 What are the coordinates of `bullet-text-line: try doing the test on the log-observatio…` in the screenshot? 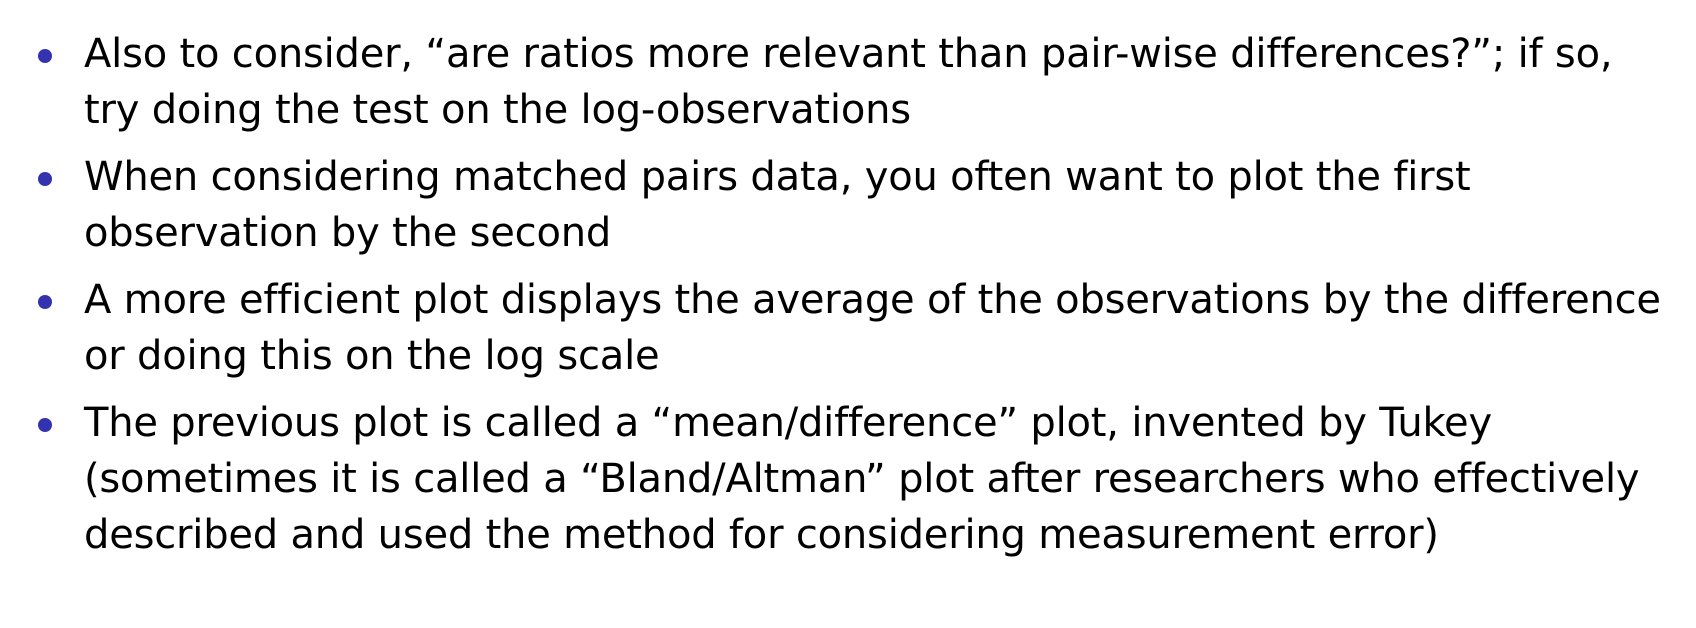 It's located at (497, 110).